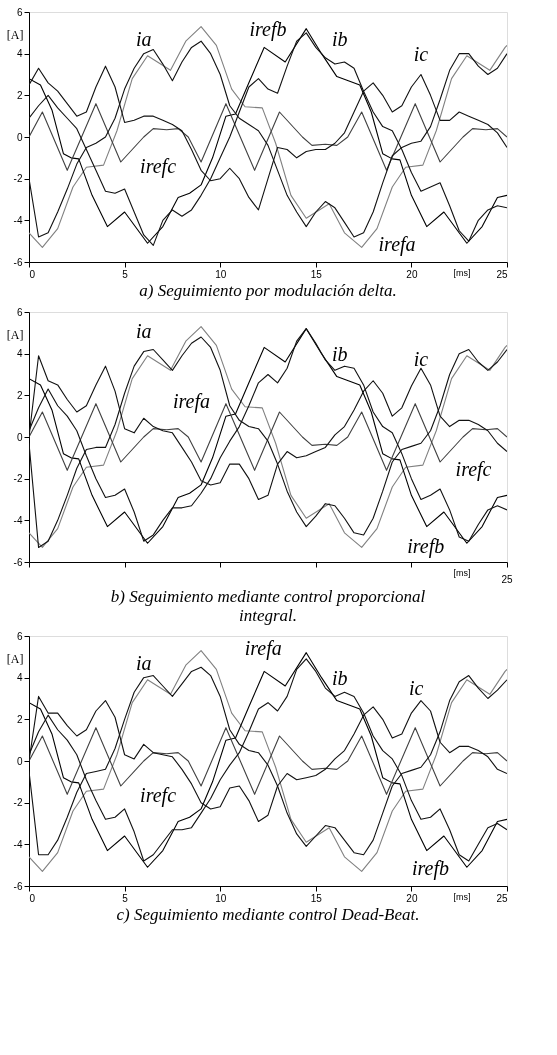 This screenshot has height=1055, width=557. I want to click on text: c) Seguimiento mediante control Dead-Beat., so click(268, 914).